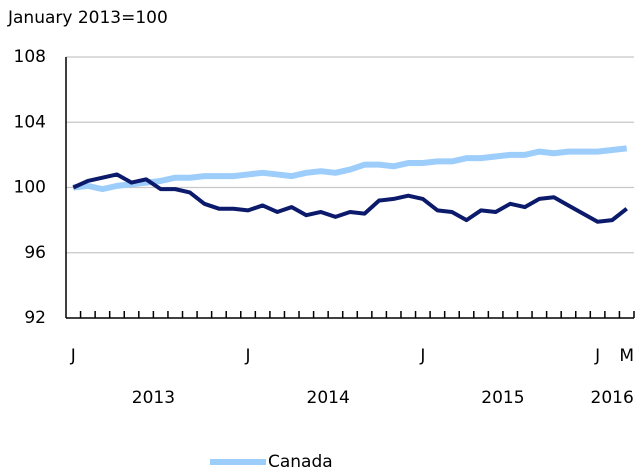  I want to click on y-tick-label: 92, so click(35, 318).